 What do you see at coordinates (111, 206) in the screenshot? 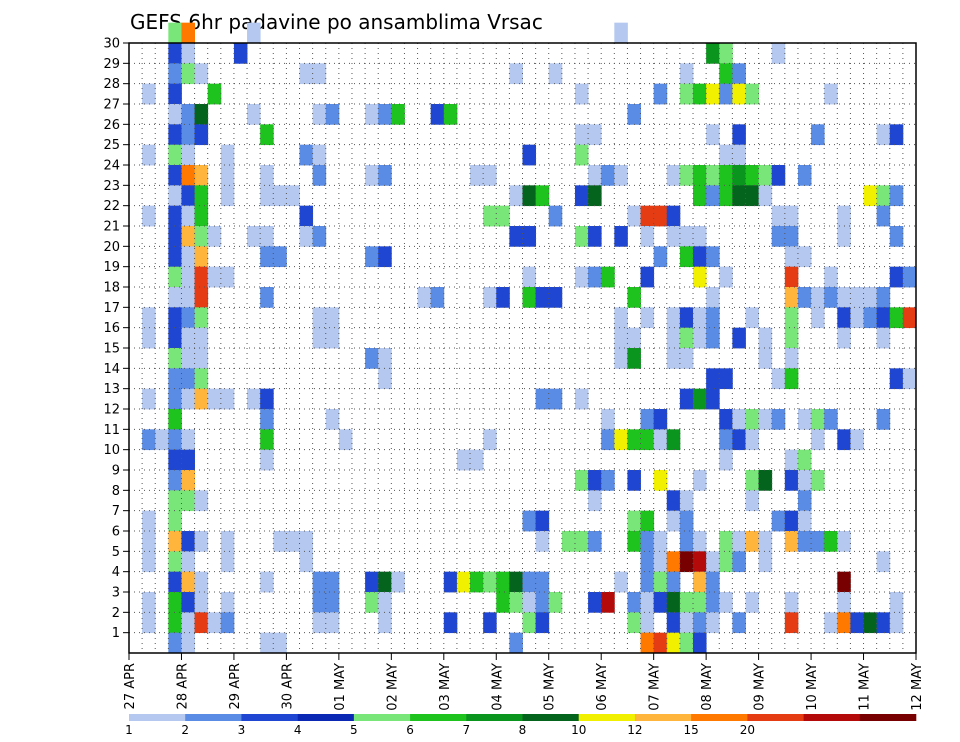
I see `y-tick-label: 22` at bounding box center [111, 206].